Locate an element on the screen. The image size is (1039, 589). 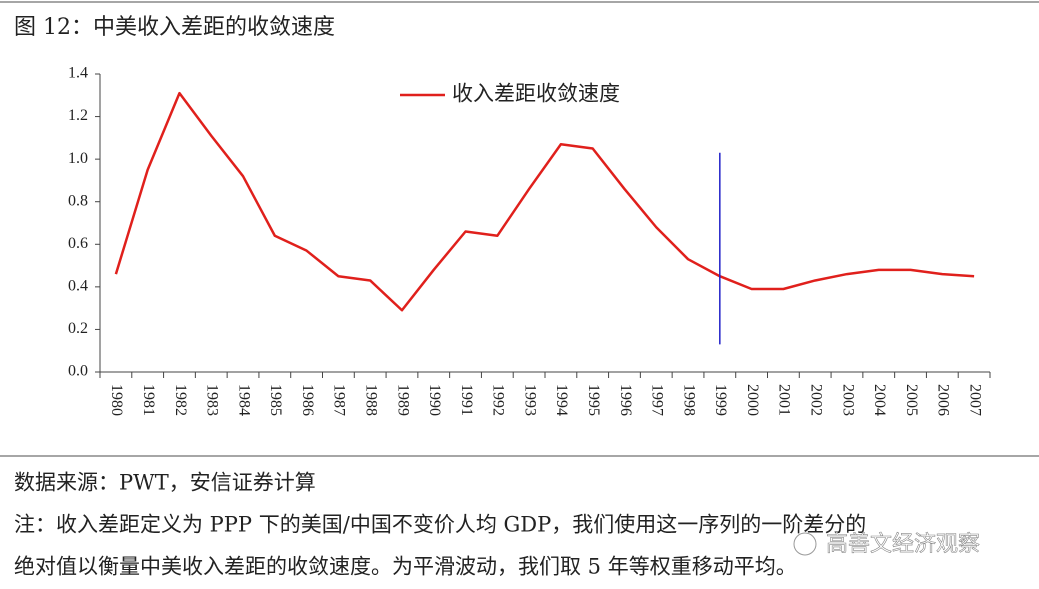
x-tick-label: 2003 is located at coordinates (847, 400).